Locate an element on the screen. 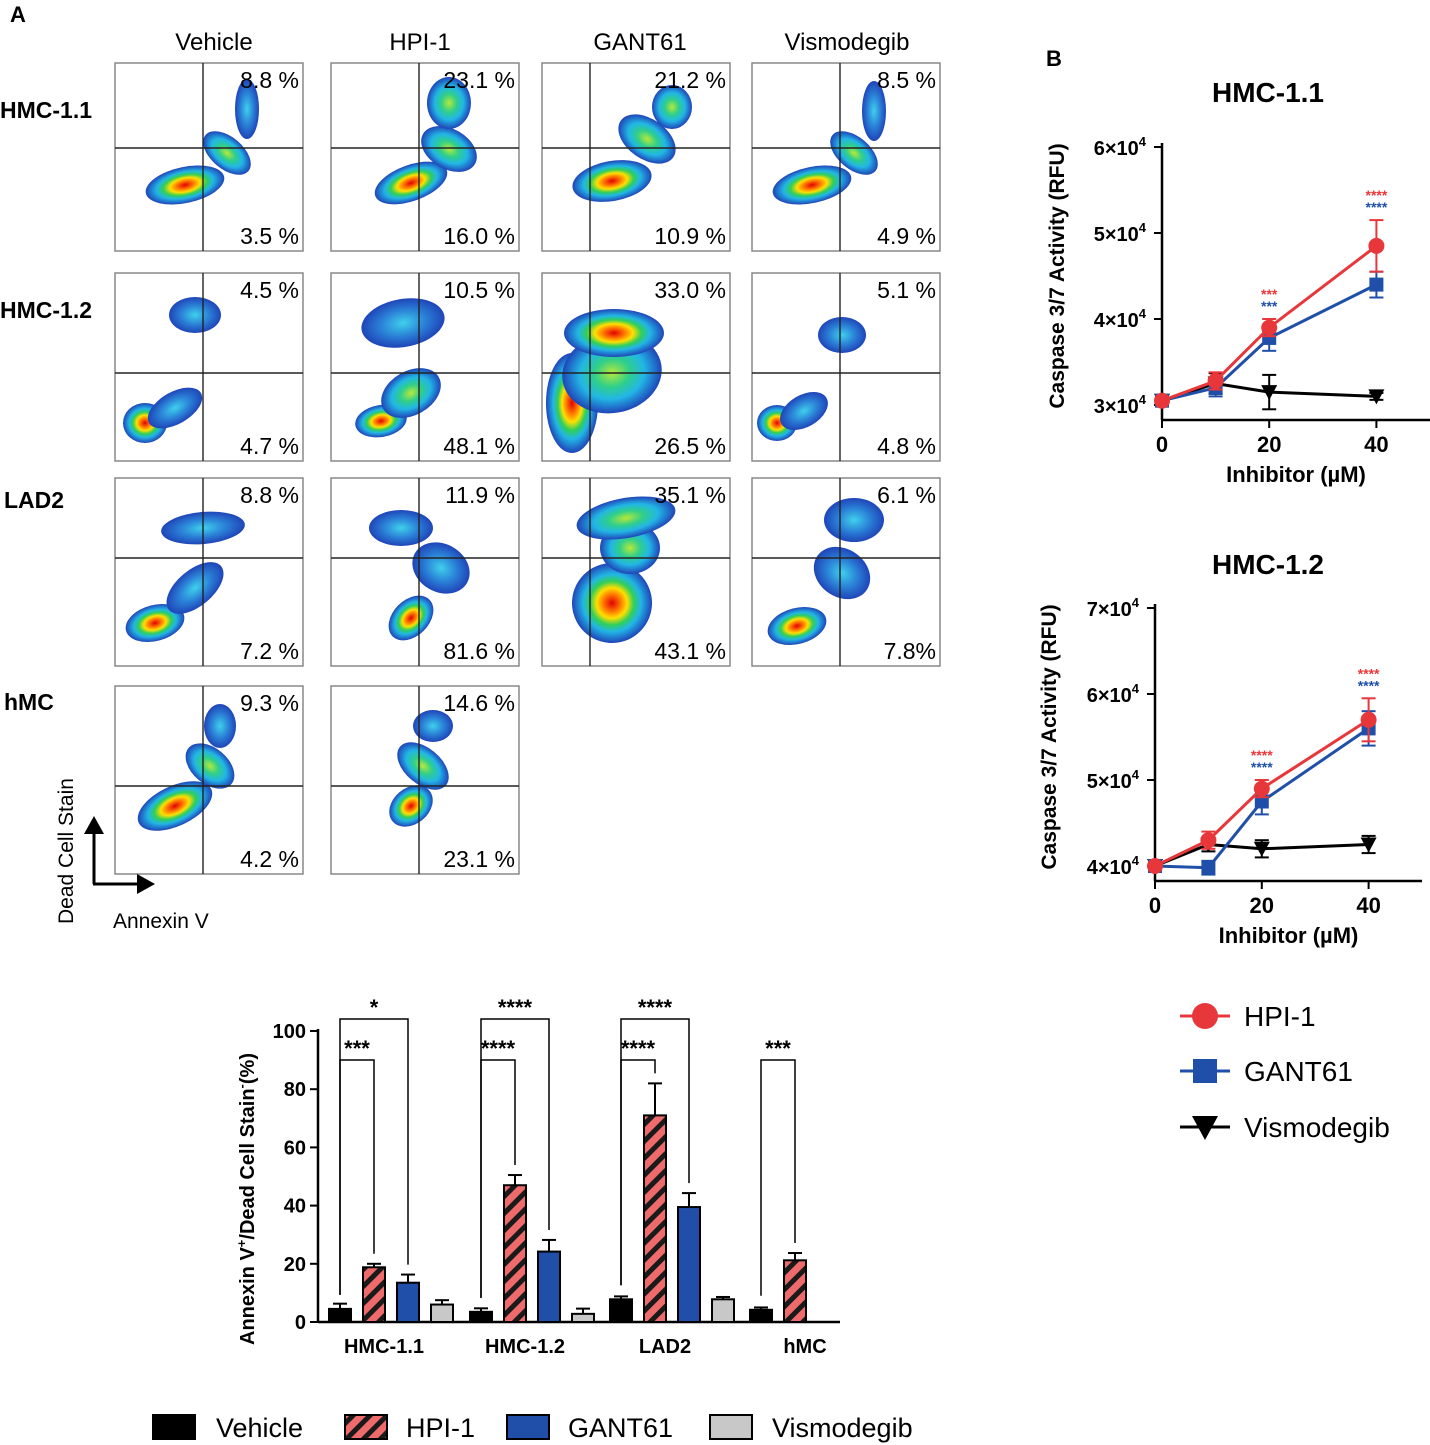 The width and height of the screenshot is (1430, 1445). upper-right-percent: 6.1 % is located at coordinates (906, 495).